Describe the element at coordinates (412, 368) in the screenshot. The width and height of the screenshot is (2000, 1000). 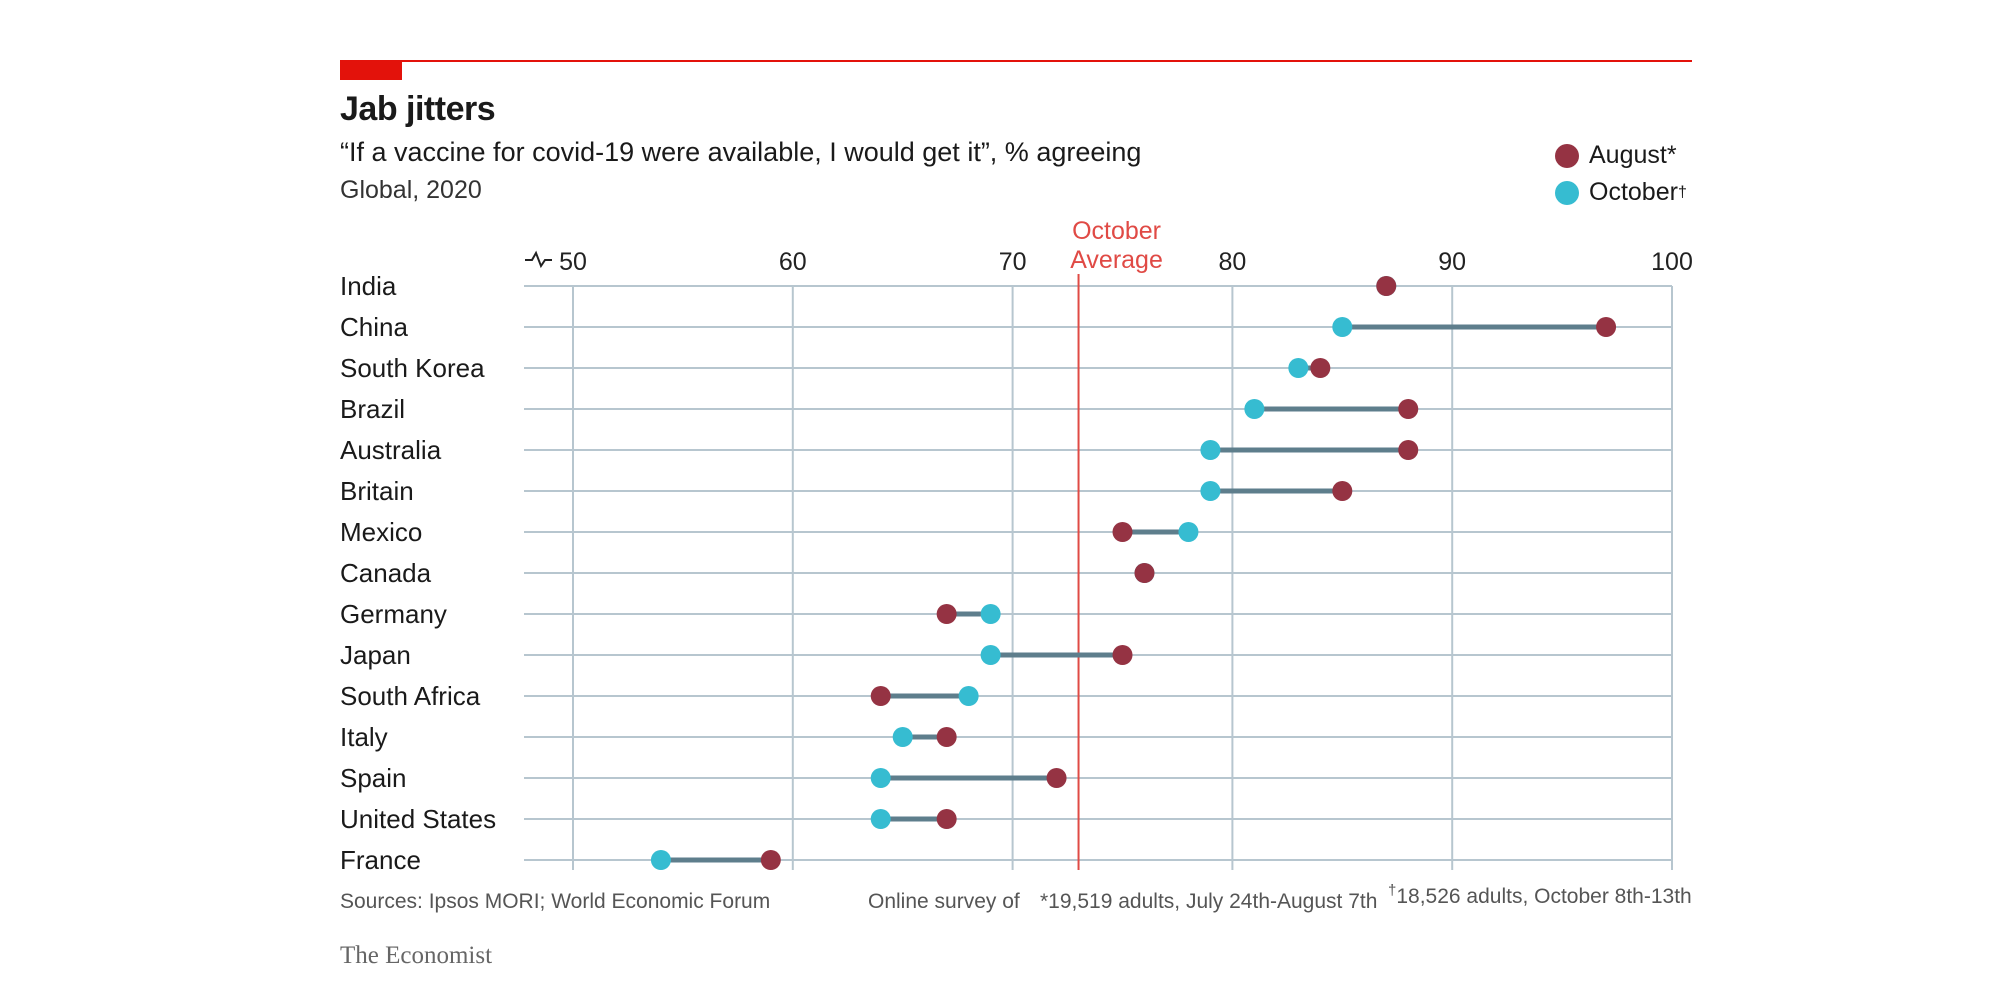
I see `row-label: South Korea` at that location.